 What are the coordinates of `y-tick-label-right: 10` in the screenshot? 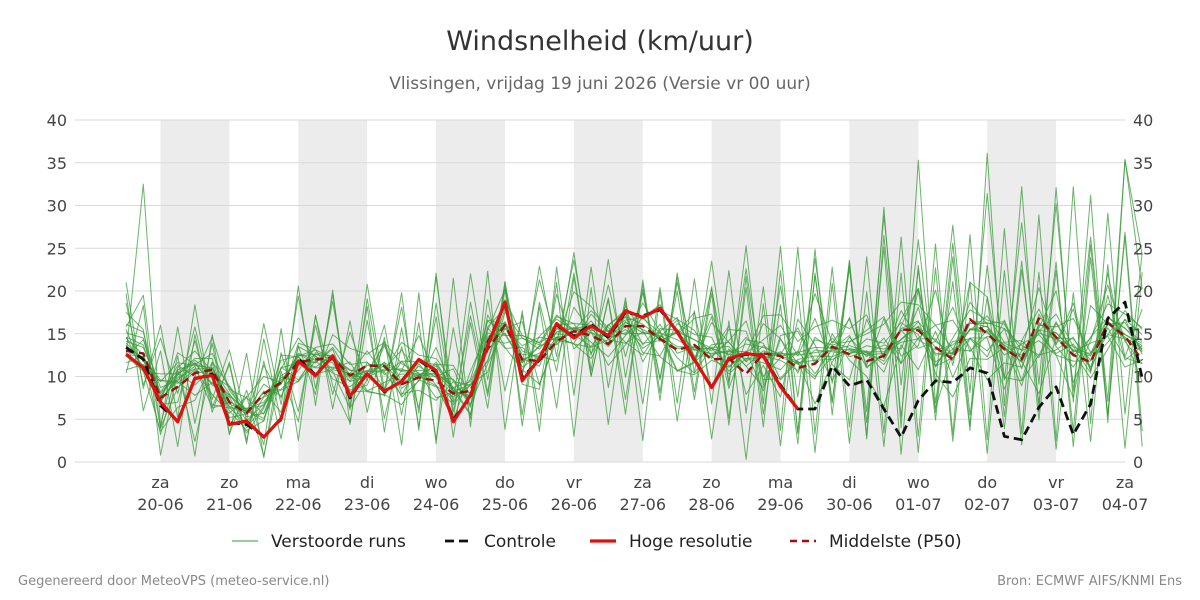 It's located at (1143, 377).